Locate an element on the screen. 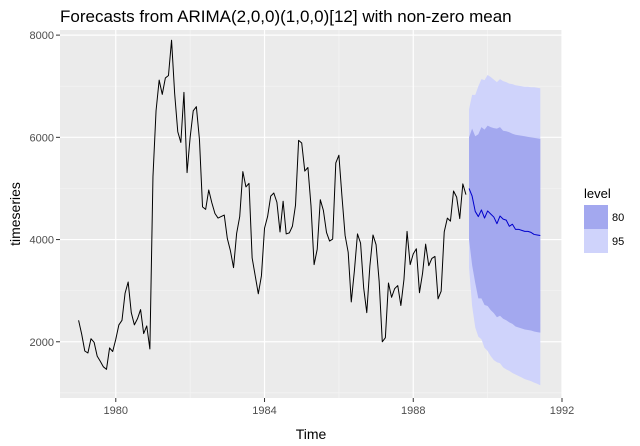 The width and height of the screenshot is (640, 446). x-tick-label: 1984 is located at coordinates (264, 411).